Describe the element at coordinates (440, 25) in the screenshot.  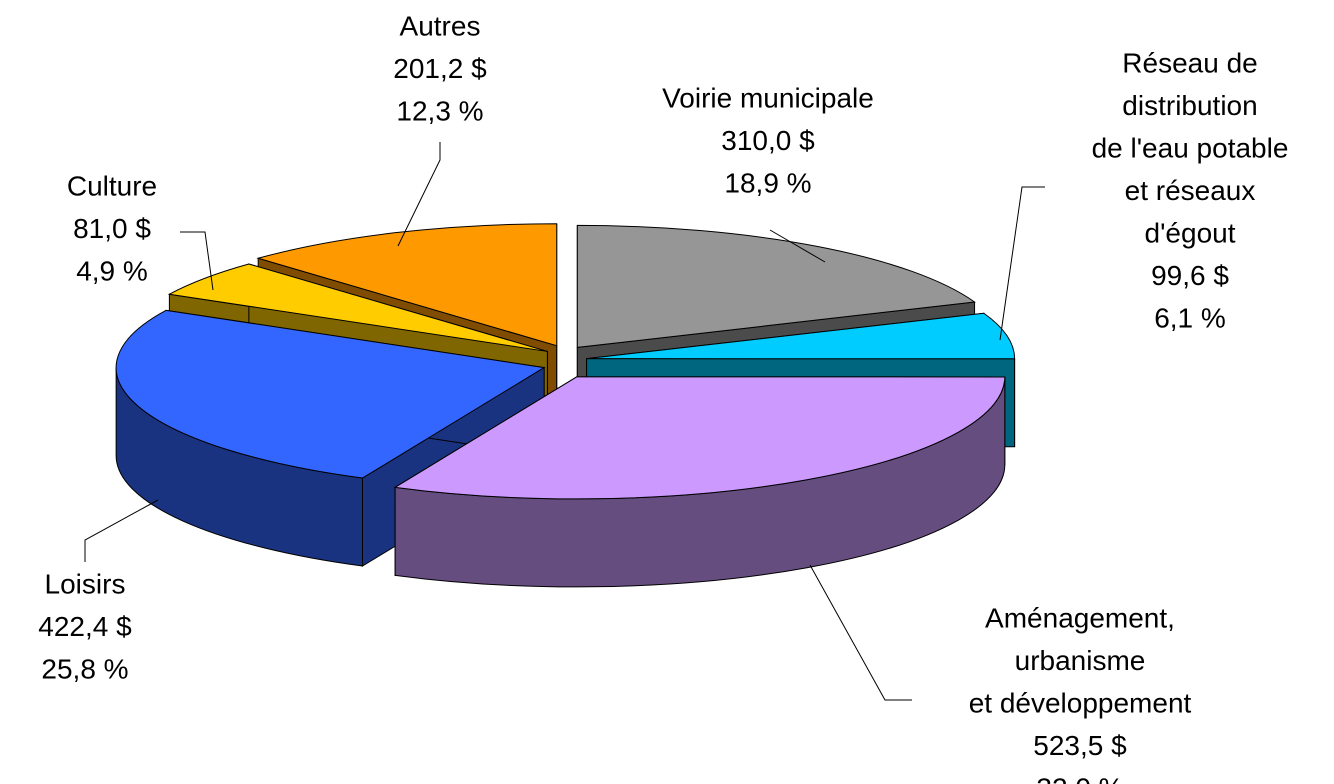
I see `slice-label: Autres` at that location.